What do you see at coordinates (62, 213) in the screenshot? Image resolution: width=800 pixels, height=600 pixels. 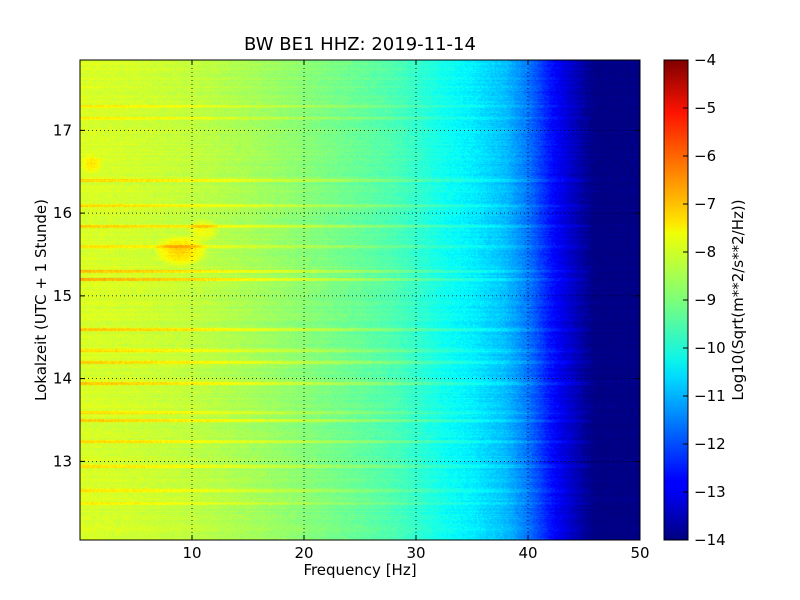 I see `y-tick-label: 16` at bounding box center [62, 213].